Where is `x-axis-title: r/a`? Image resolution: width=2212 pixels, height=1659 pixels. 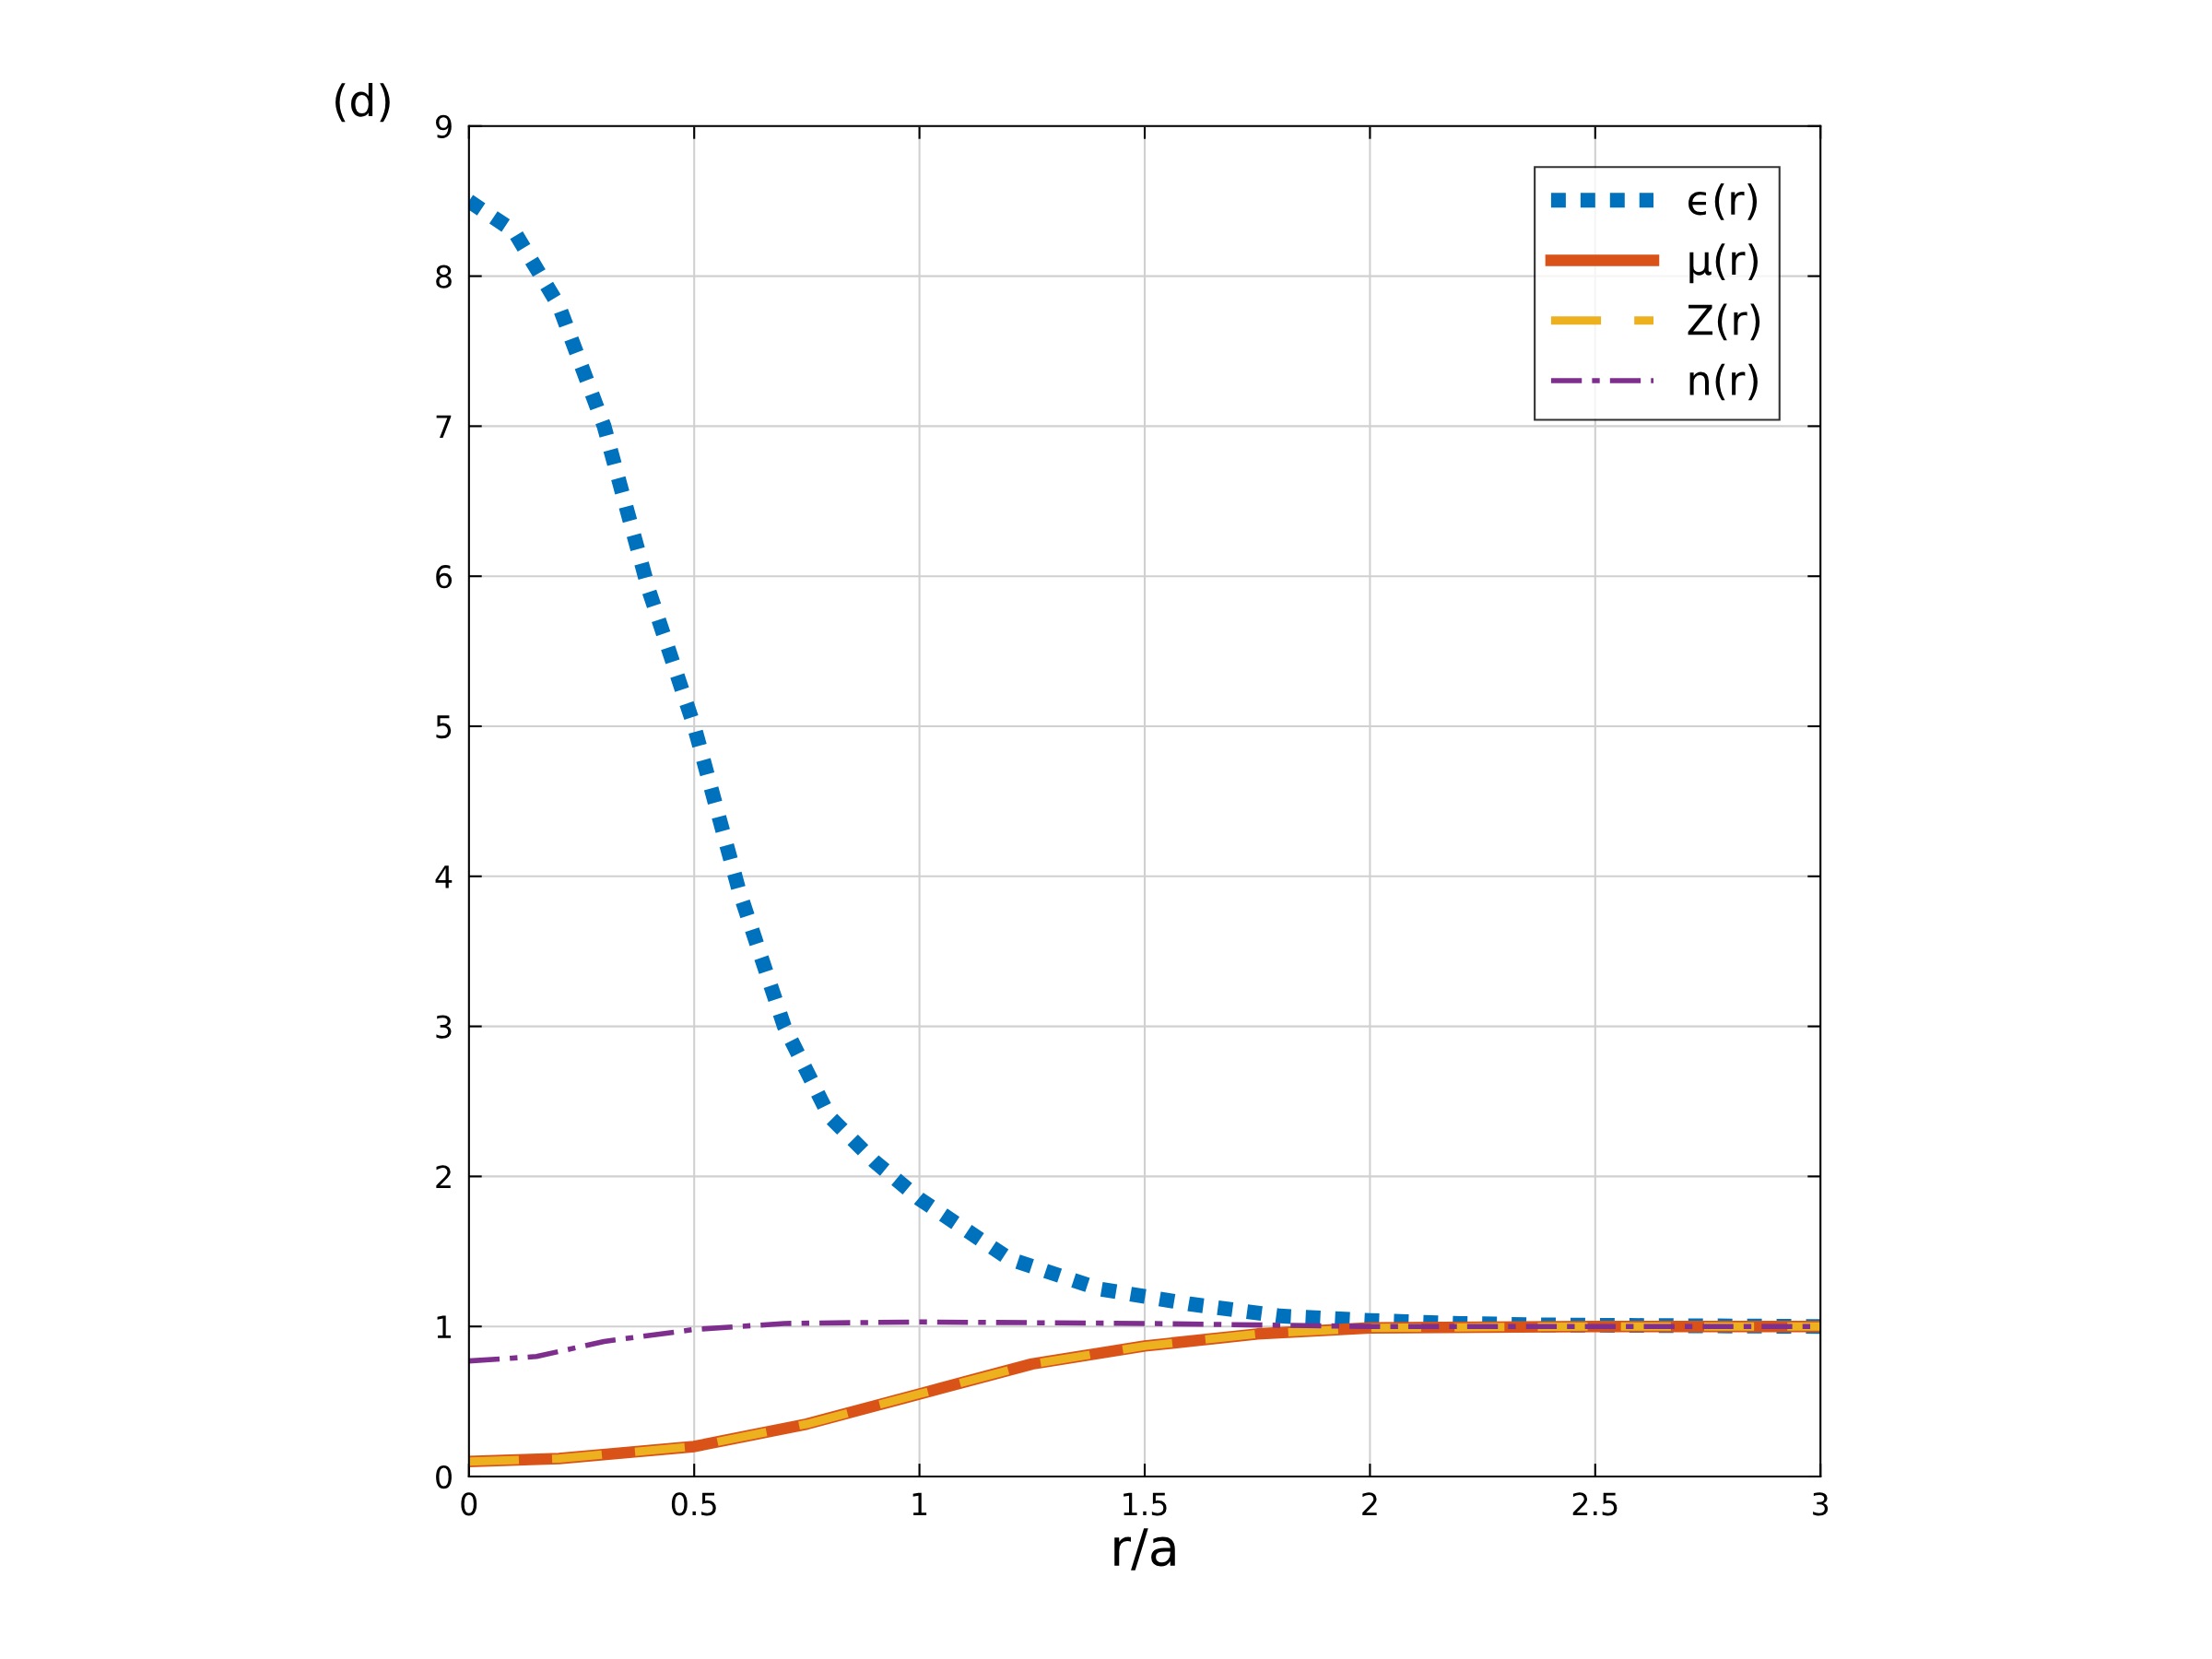
x-axis-title: r/a is located at coordinates (1144, 1549).